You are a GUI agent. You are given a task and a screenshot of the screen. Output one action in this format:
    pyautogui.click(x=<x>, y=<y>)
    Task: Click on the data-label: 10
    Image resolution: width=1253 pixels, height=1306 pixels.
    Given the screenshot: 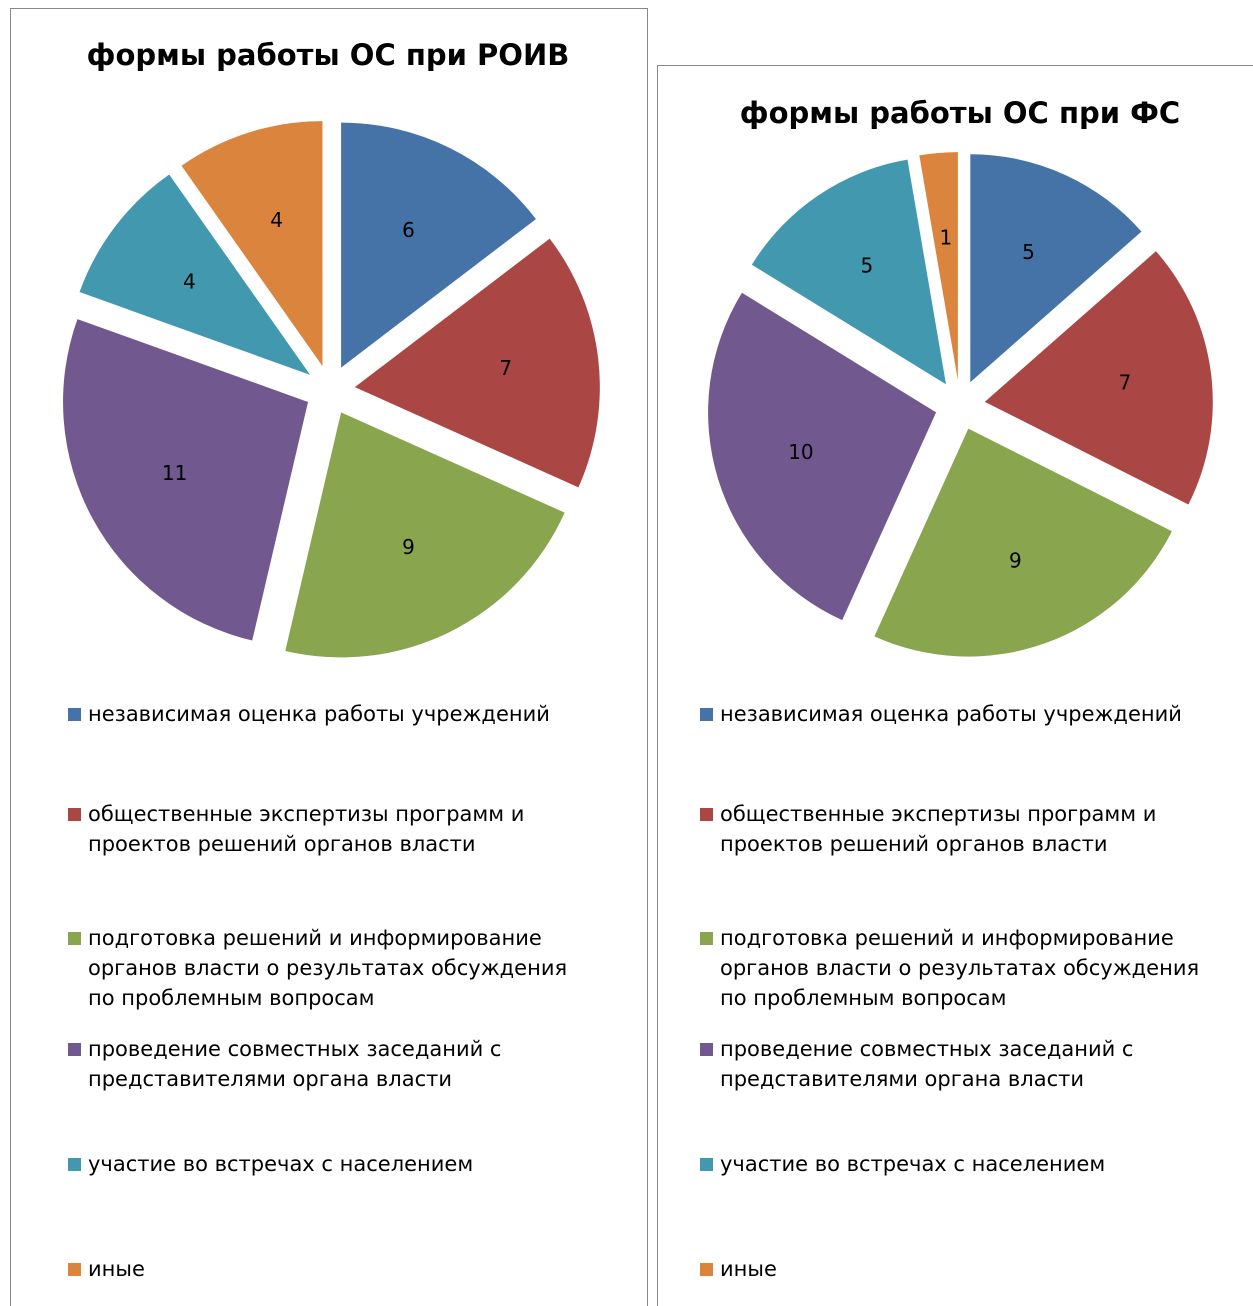 What is the action you would take?
    pyautogui.click(x=800, y=452)
    